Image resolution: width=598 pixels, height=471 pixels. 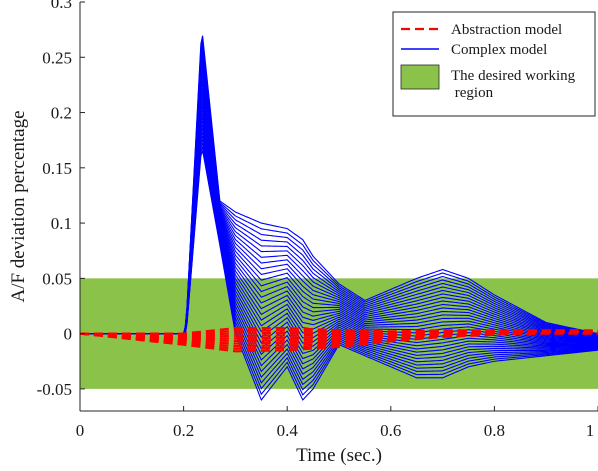 I want to click on legend-label-complex: Complex model, so click(x=499, y=50).